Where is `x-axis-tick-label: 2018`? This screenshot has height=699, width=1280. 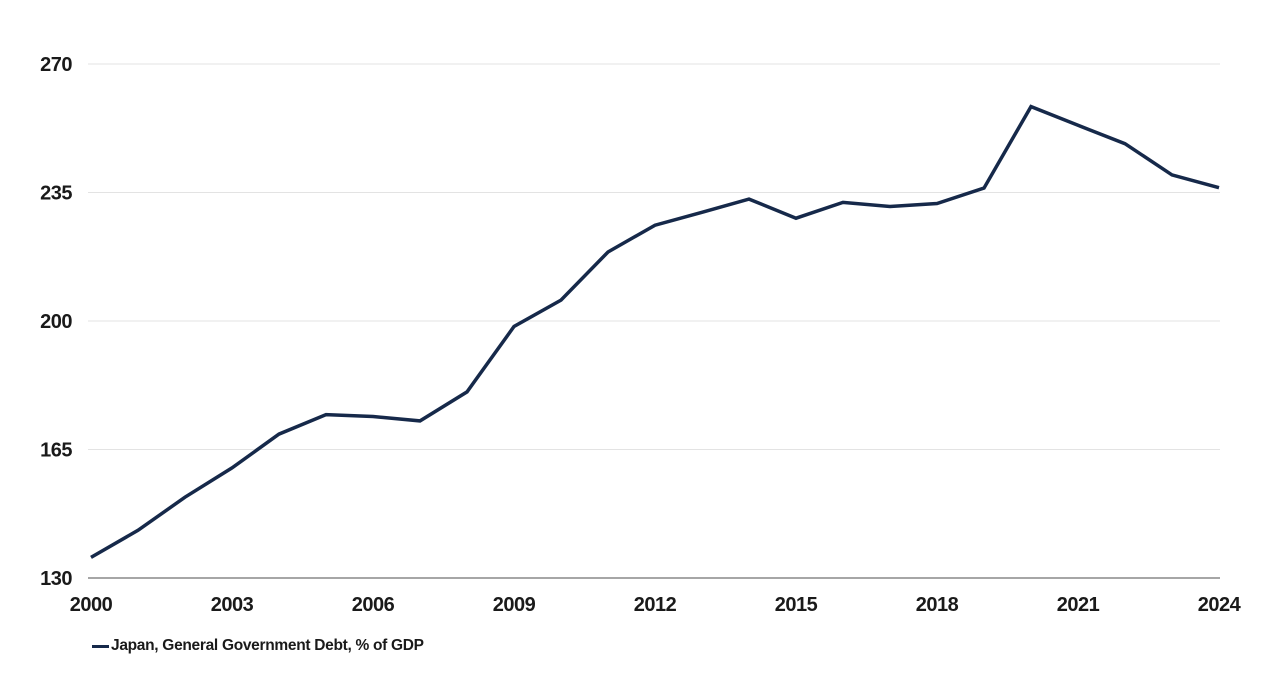 x-axis-tick-label: 2018 is located at coordinates (937, 605).